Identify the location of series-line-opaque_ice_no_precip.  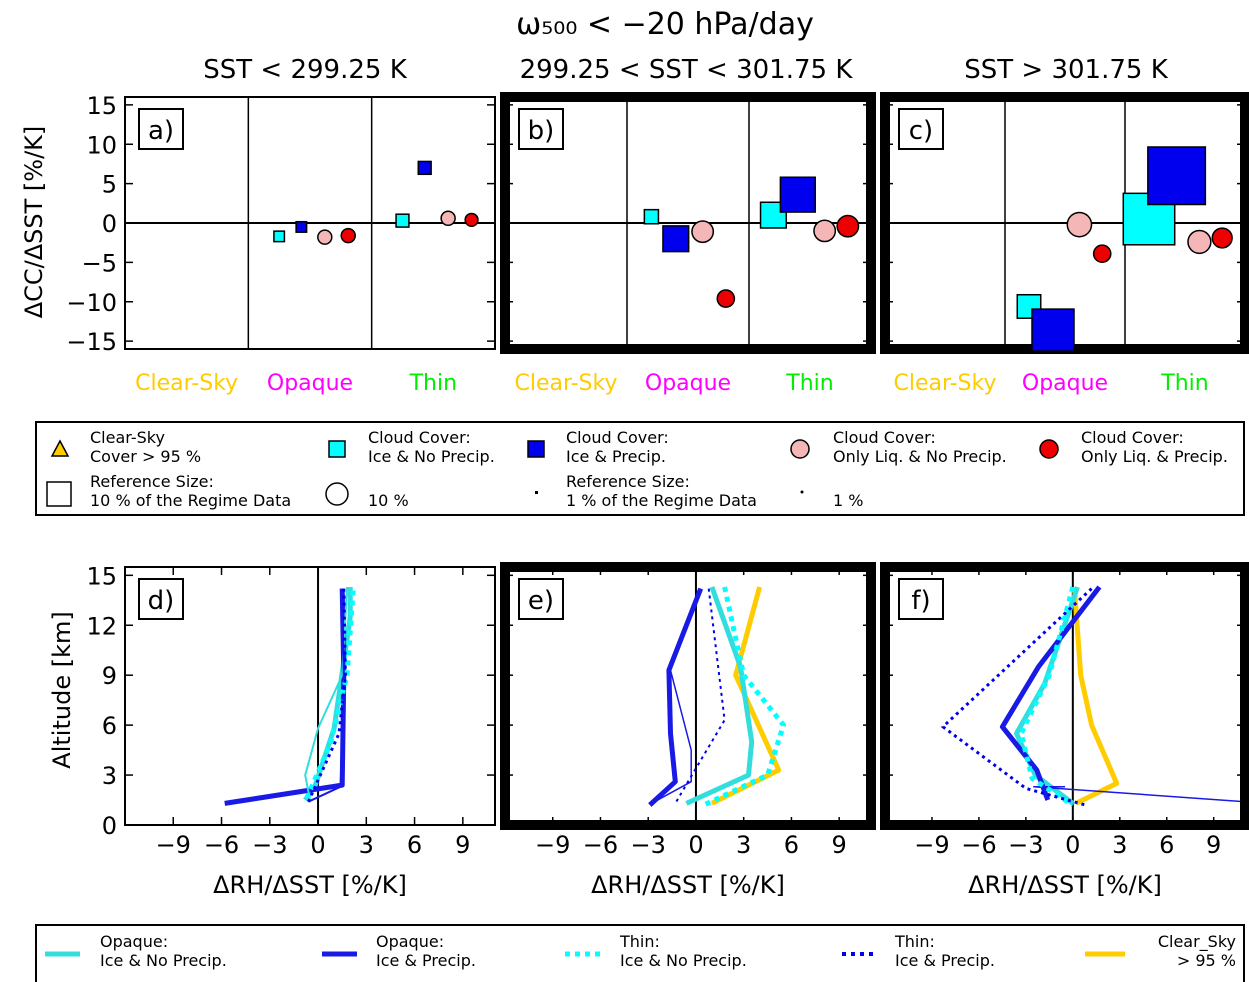
(1047, 696).